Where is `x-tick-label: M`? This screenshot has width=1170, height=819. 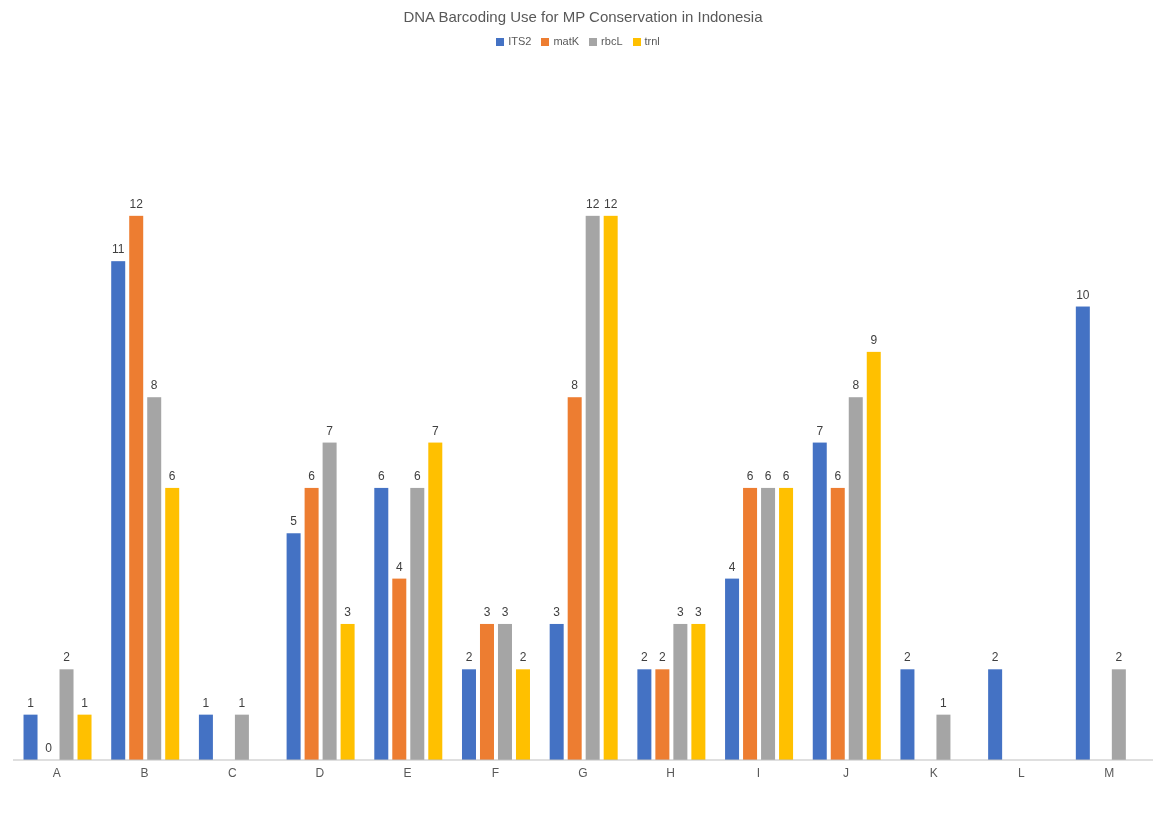 x-tick-label: M is located at coordinates (1109, 772).